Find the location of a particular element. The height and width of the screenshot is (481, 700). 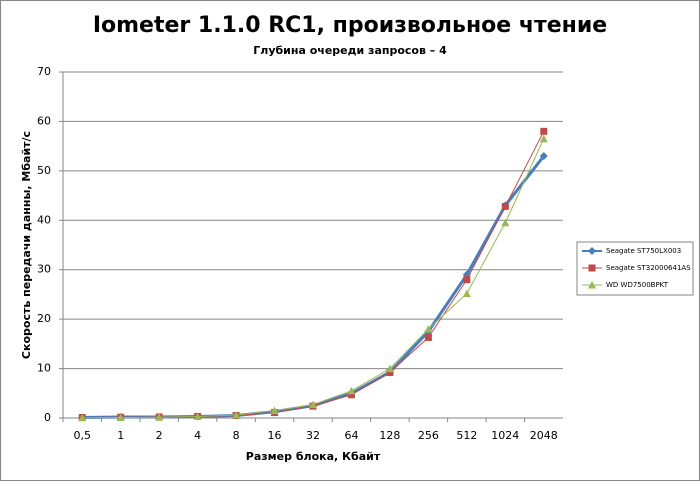

y-axis-title: Скорость передачи данны, Мбайт/с is located at coordinates (26, 245).